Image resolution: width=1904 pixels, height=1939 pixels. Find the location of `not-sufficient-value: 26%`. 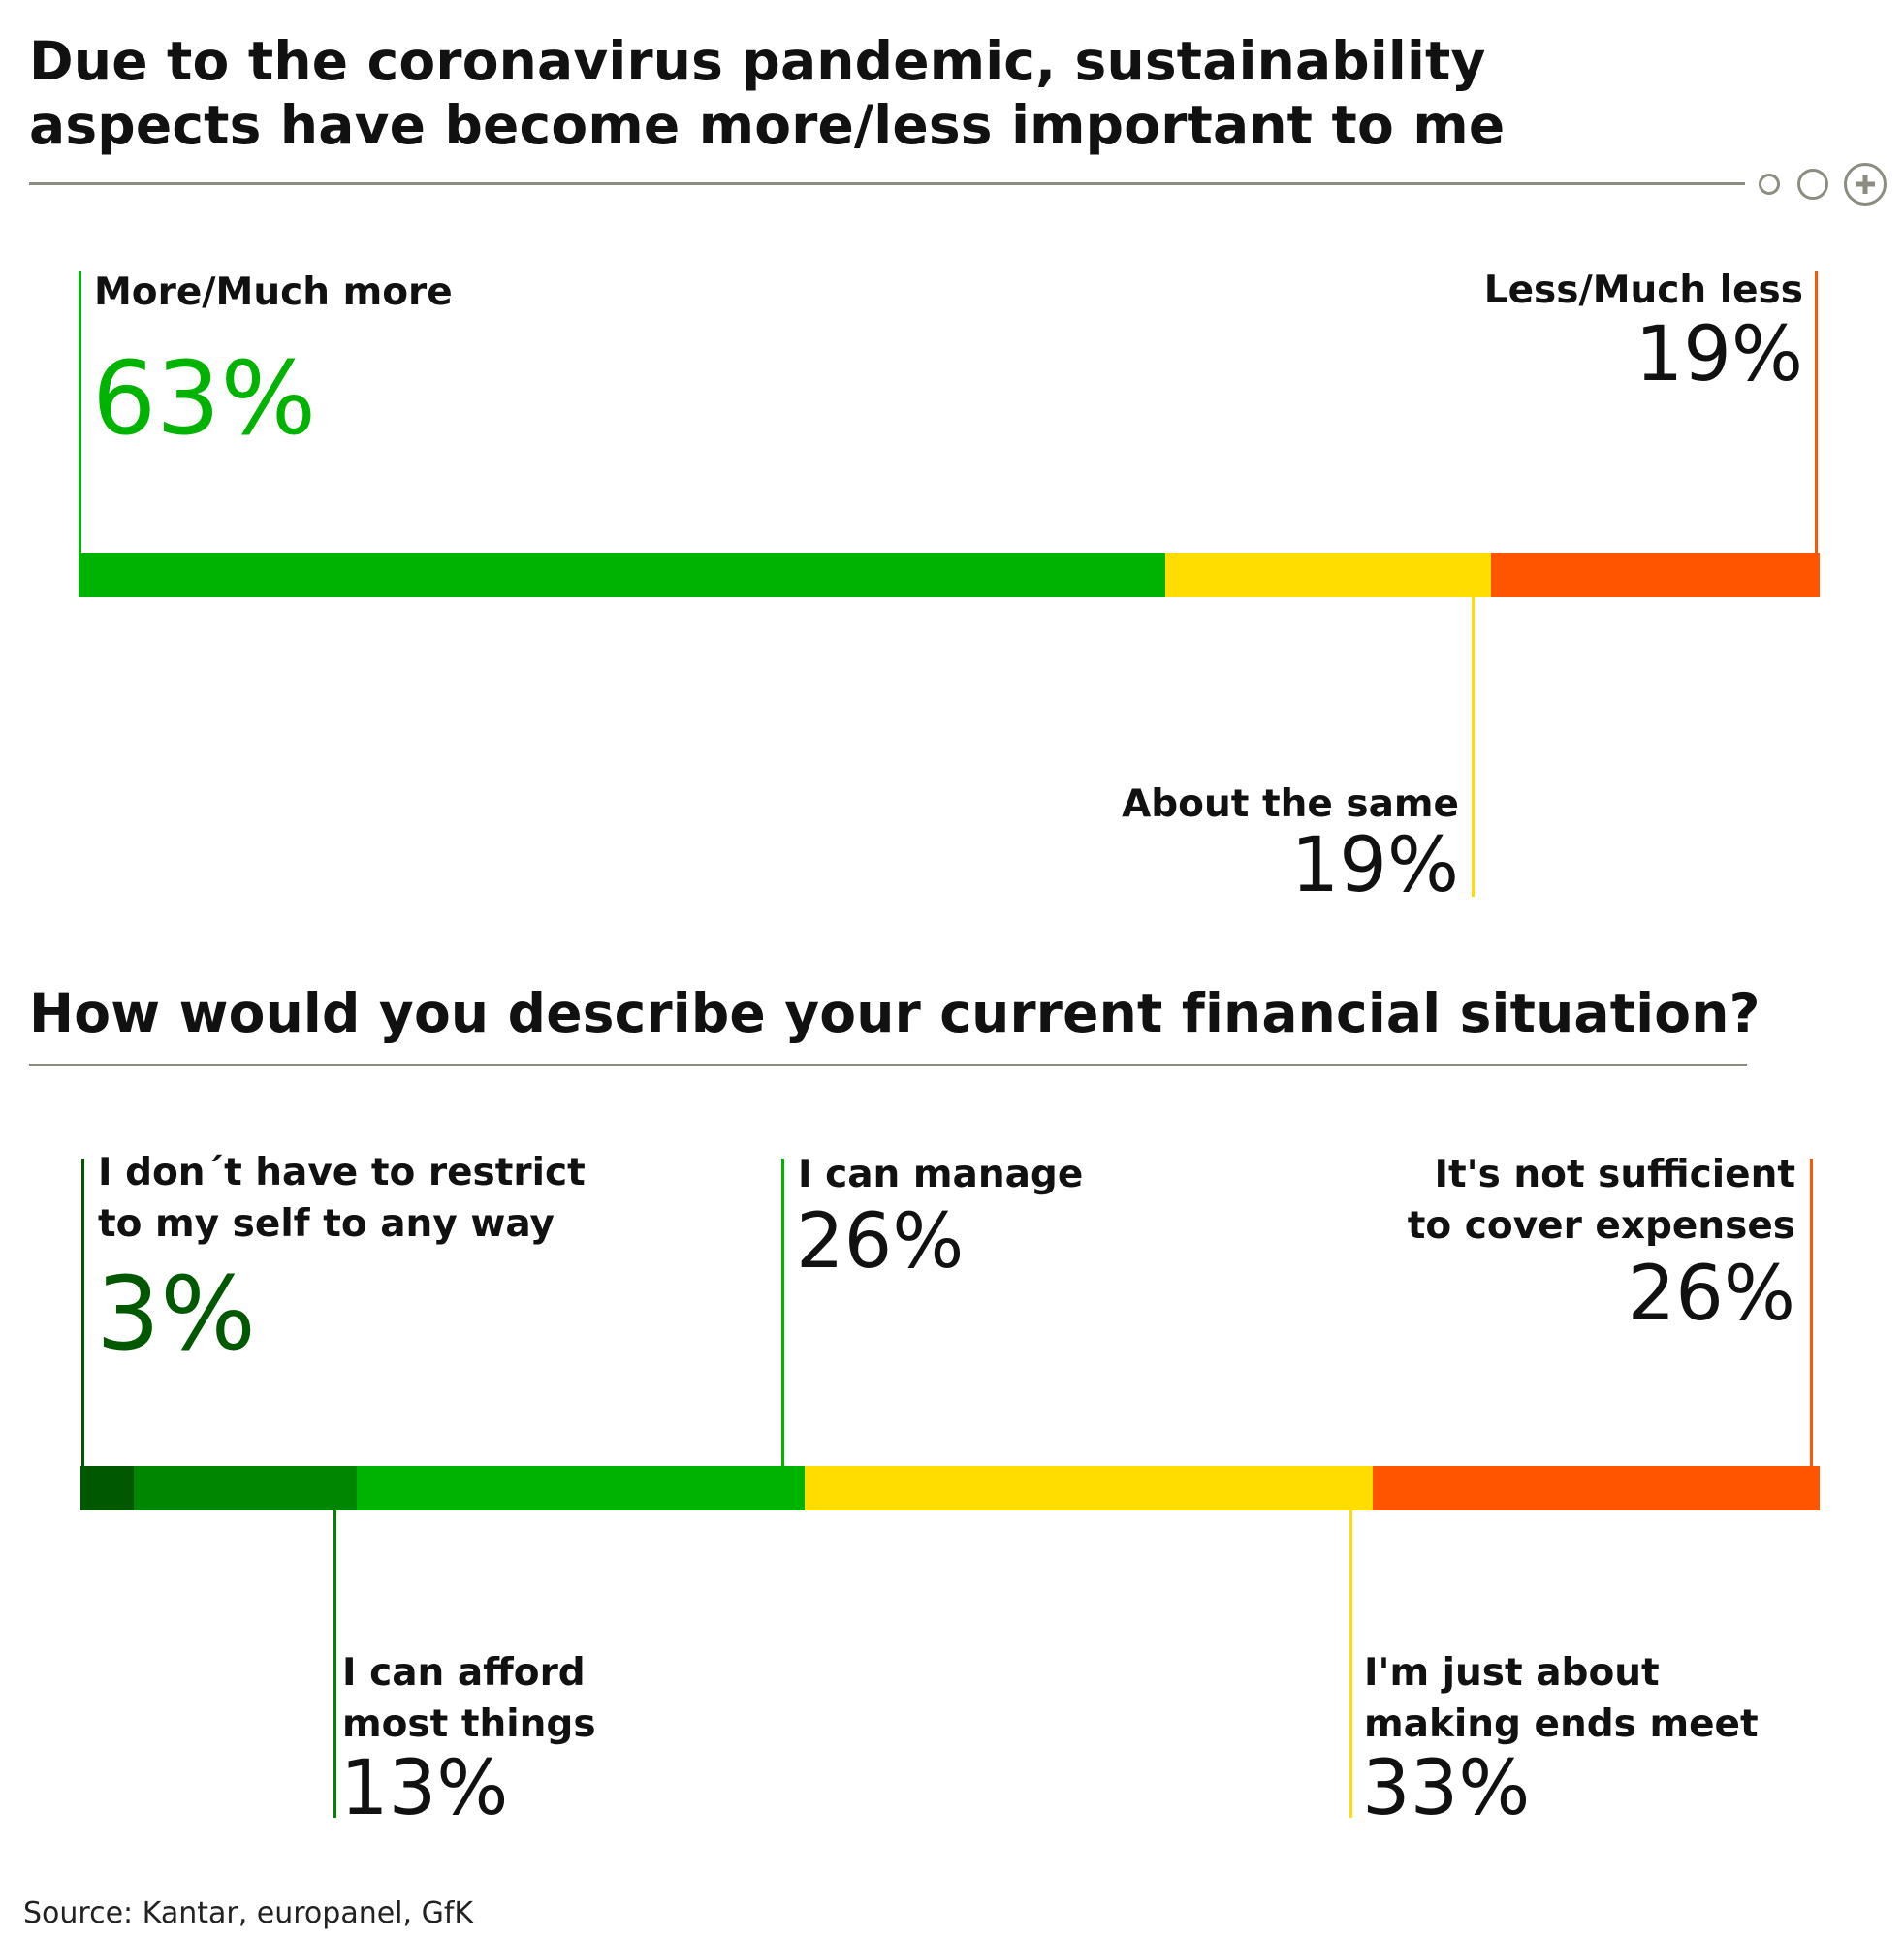

not-sufficient-value: 26% is located at coordinates (1711, 1294).